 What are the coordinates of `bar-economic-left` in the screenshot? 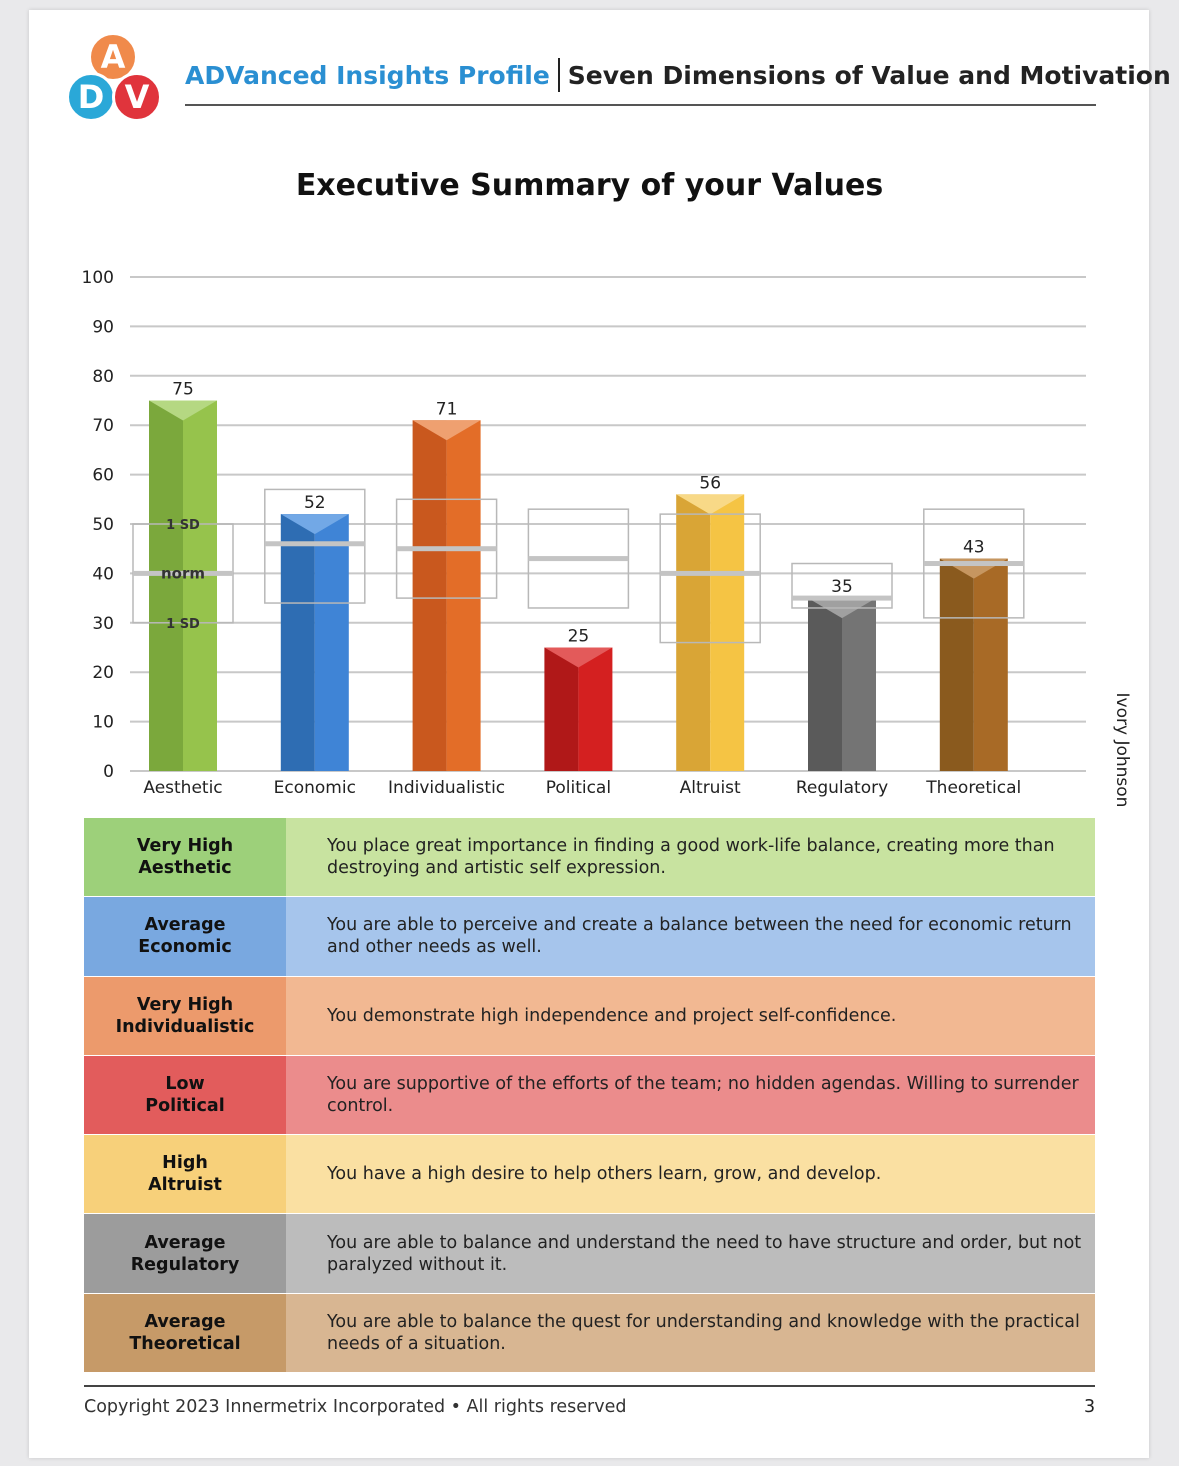 It's located at (297, 642).